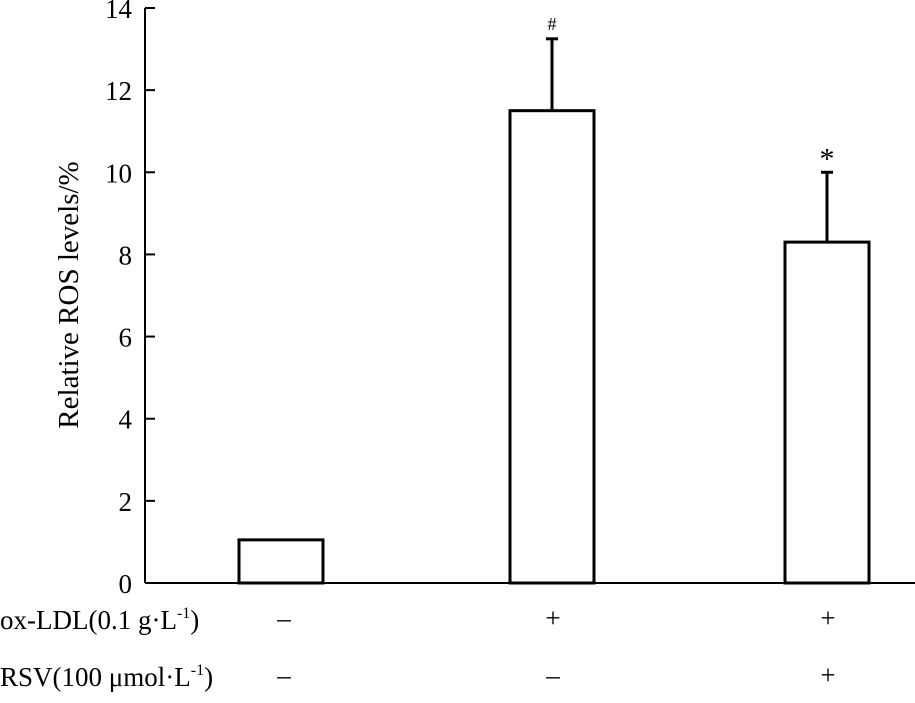 The height and width of the screenshot is (703, 915). Describe the element at coordinates (827, 158) in the screenshot. I see `significance-marker: *` at that location.